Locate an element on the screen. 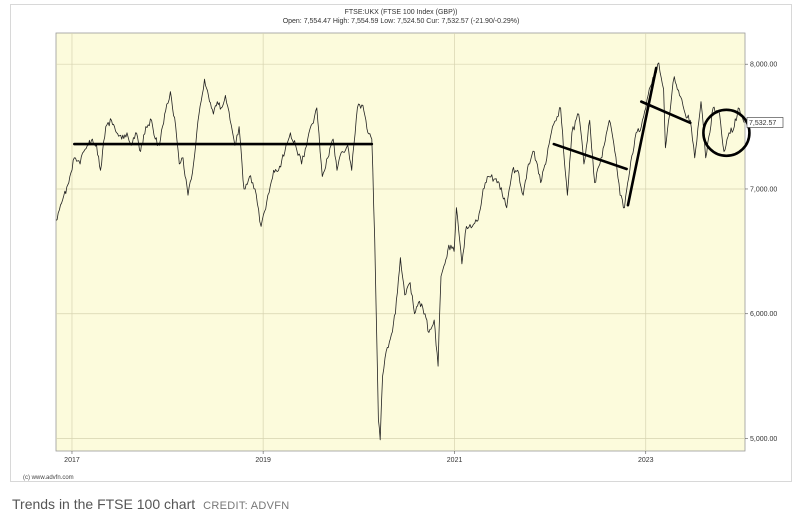  current-value-marker: 7,532.57 is located at coordinates (765, 122).